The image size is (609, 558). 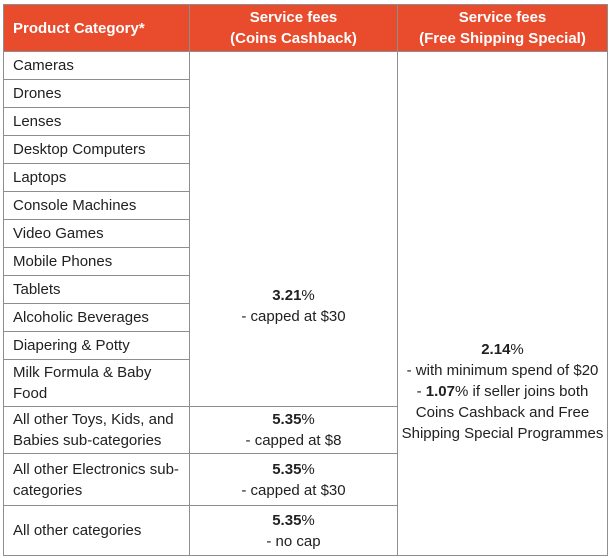 What do you see at coordinates (96, 345) in the screenshot?
I see `category-cell: Diapering & Potty` at bounding box center [96, 345].